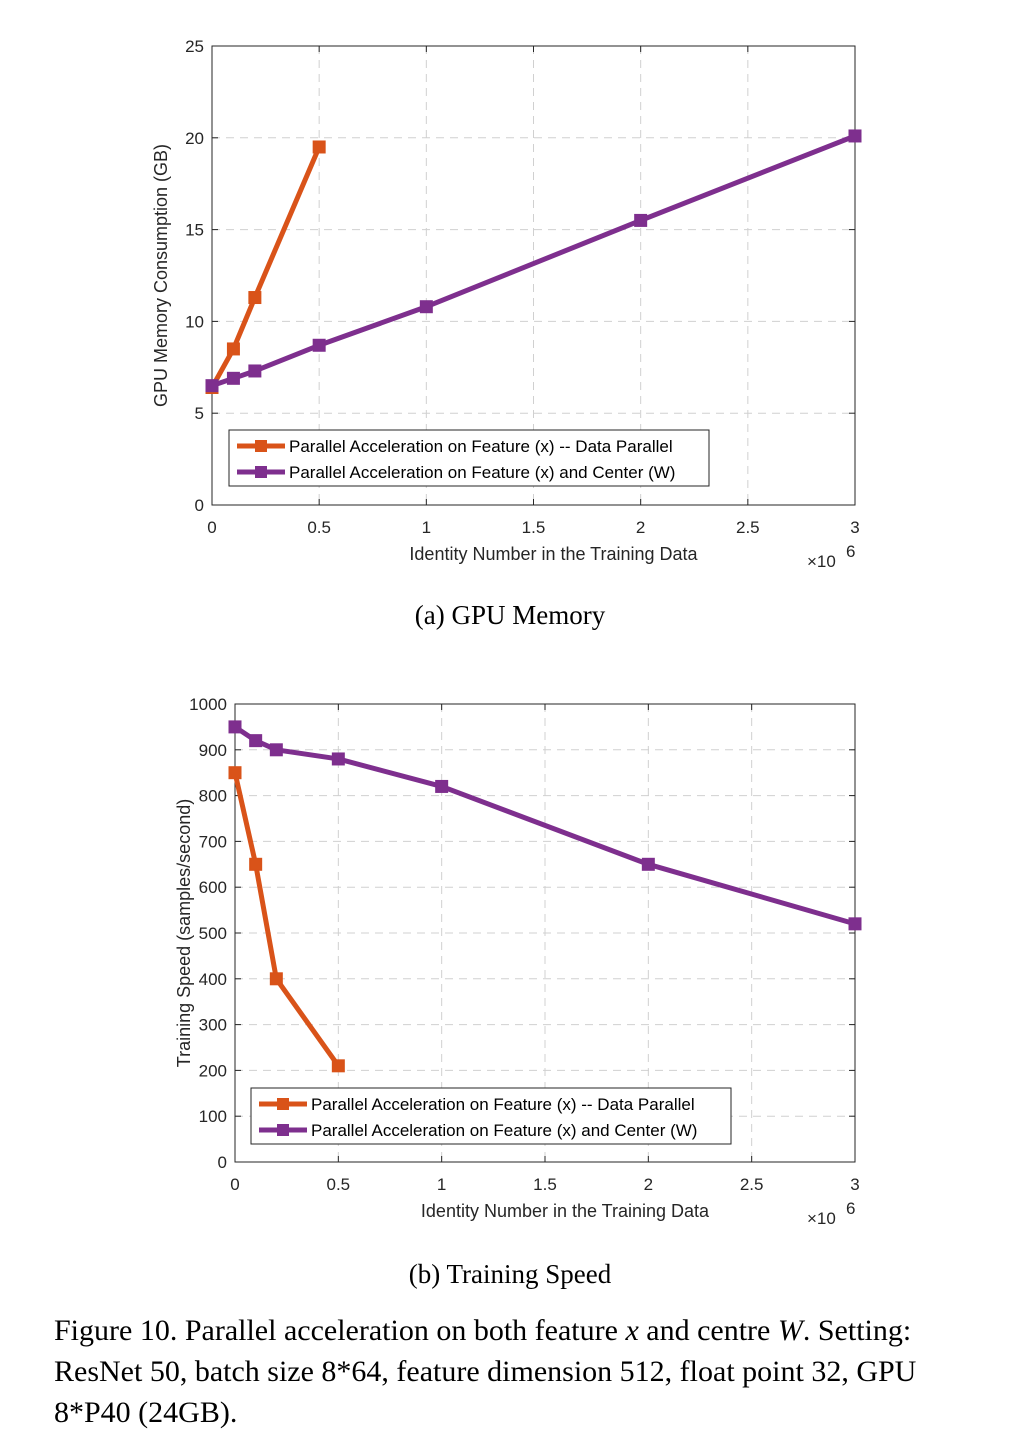 Image resolution: width=1020 pixels, height=1444 pixels. Describe the element at coordinates (213, 796) in the screenshot. I see `y-tick-label: 800` at that location.